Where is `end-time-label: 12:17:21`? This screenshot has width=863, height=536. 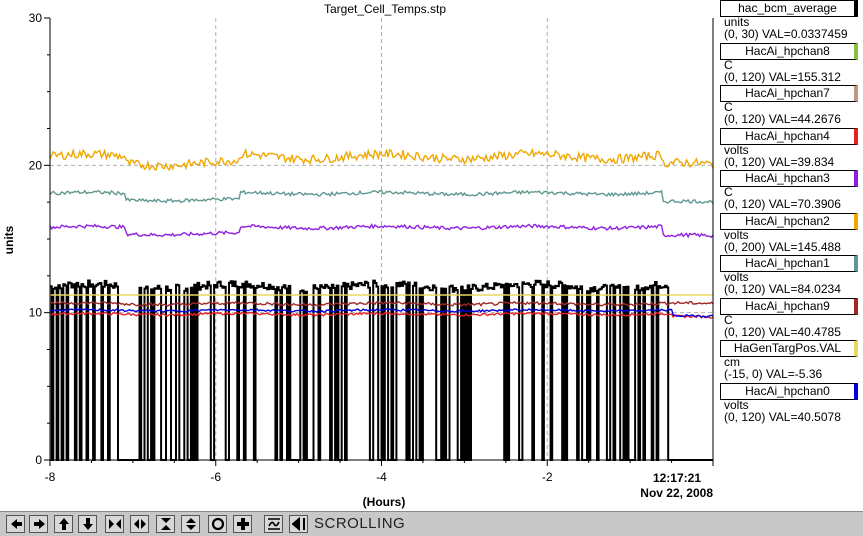
end-time-label: 12:17:21 is located at coordinates (677, 478).